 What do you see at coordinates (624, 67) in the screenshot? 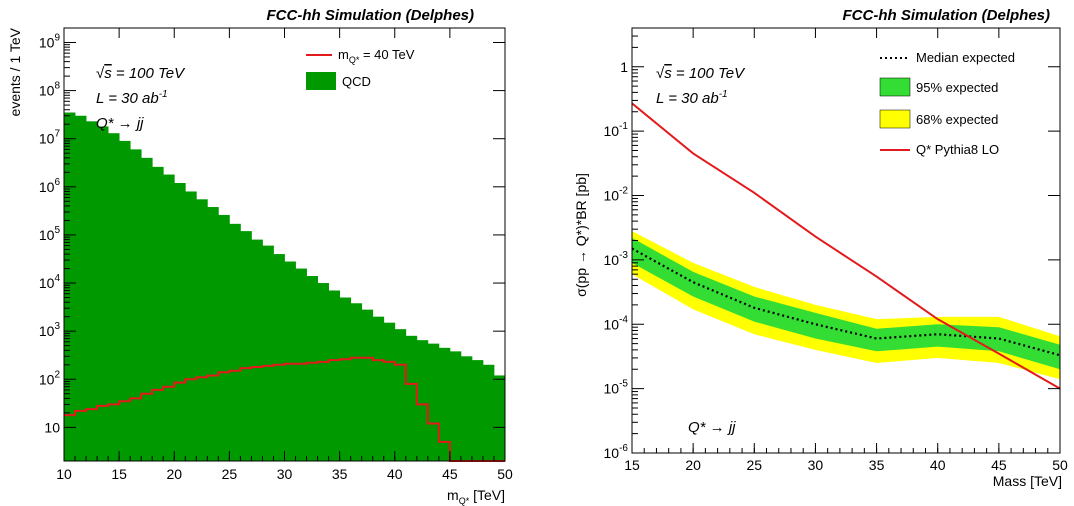
I see `y-tick-label: 1` at bounding box center [624, 67].